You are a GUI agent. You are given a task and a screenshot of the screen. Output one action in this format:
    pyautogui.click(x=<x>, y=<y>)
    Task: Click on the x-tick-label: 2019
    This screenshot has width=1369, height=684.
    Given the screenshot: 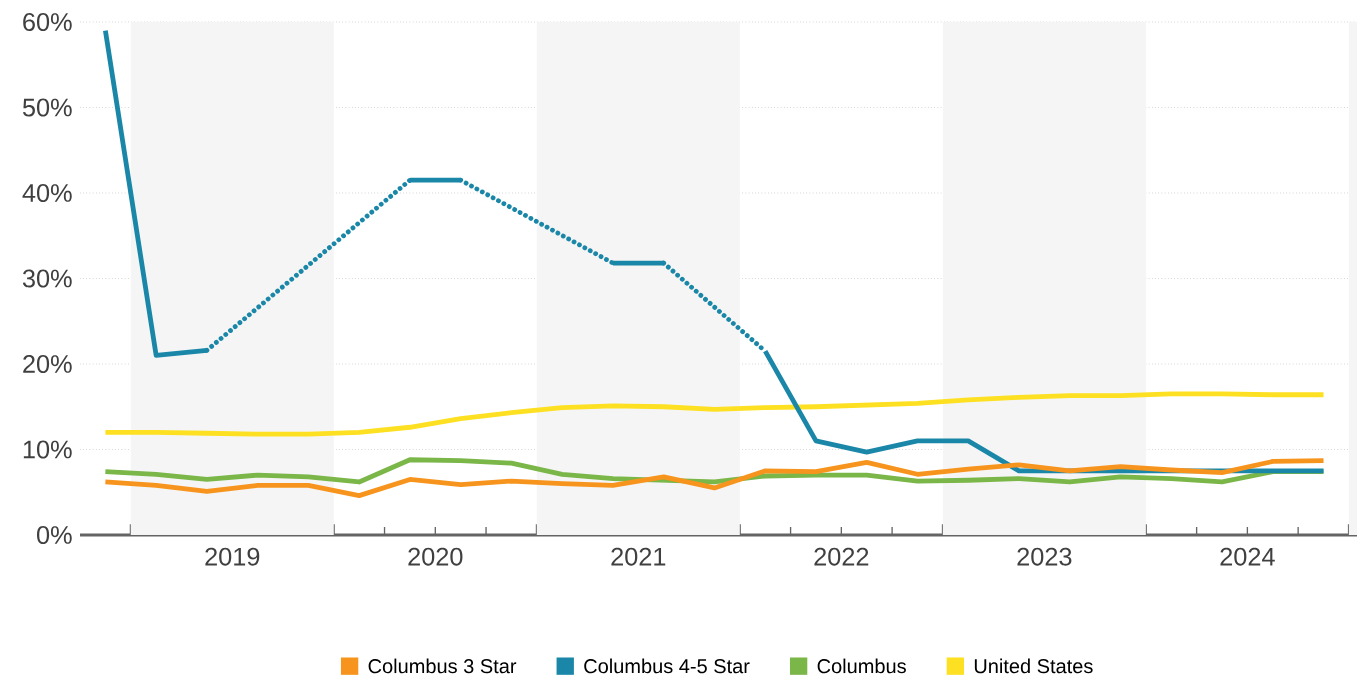 What is the action you would take?
    pyautogui.click(x=232, y=556)
    